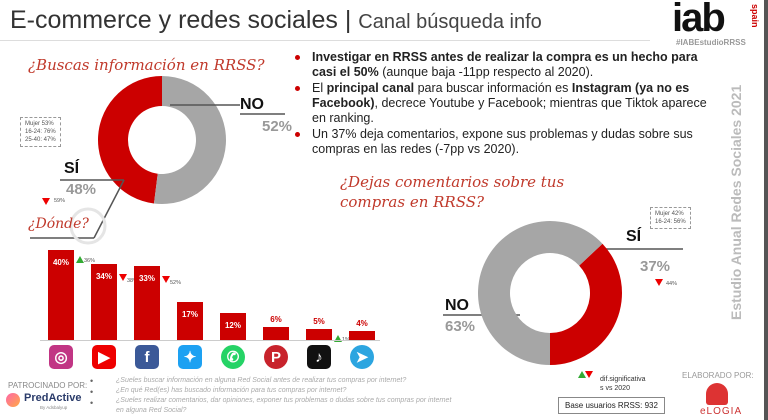 This screenshot has width=768, height=420. Describe the element at coordinates (319, 88) in the screenshot. I see `bullet-text: El` at that location.